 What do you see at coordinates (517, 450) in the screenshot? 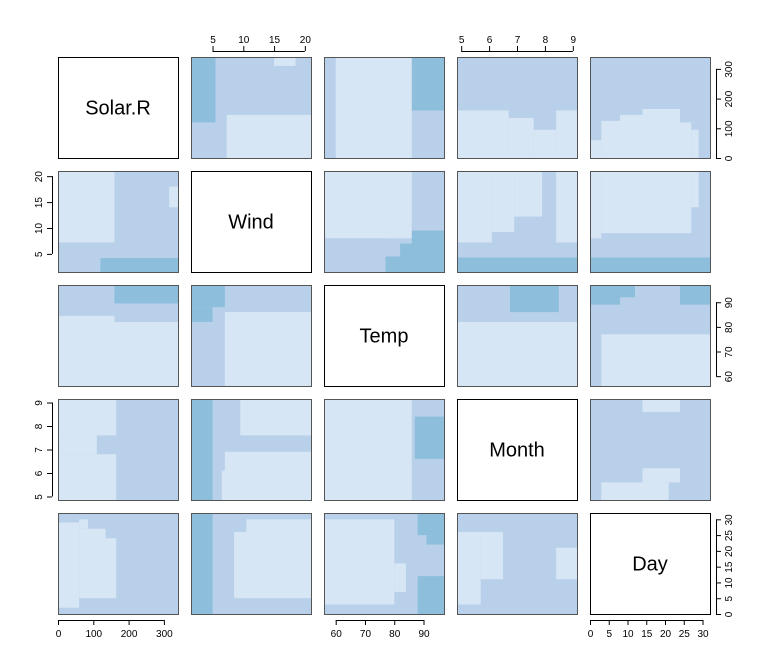
I see `diagonal-panel-month` at bounding box center [517, 450].